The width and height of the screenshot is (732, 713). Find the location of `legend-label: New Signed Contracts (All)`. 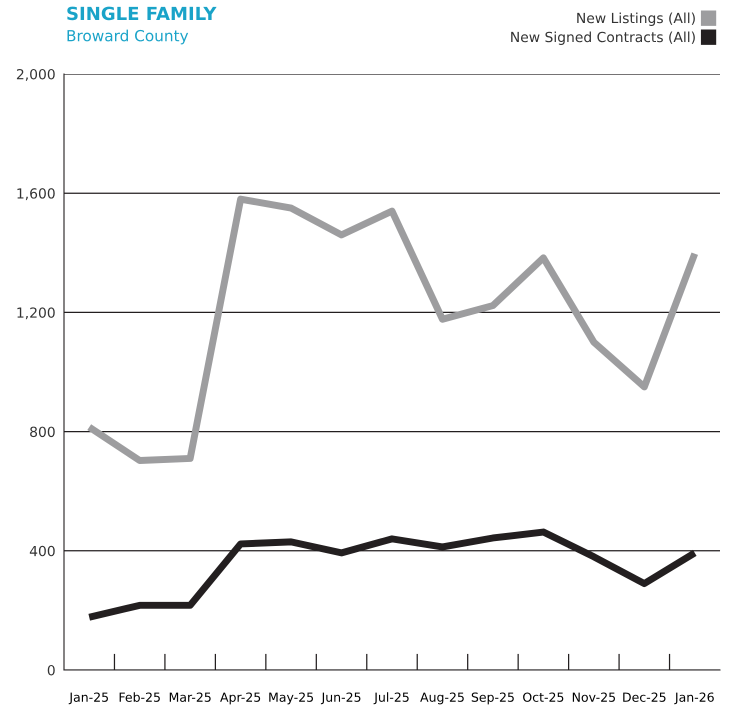

legend-label: New Signed Contracts (All) is located at coordinates (603, 38).